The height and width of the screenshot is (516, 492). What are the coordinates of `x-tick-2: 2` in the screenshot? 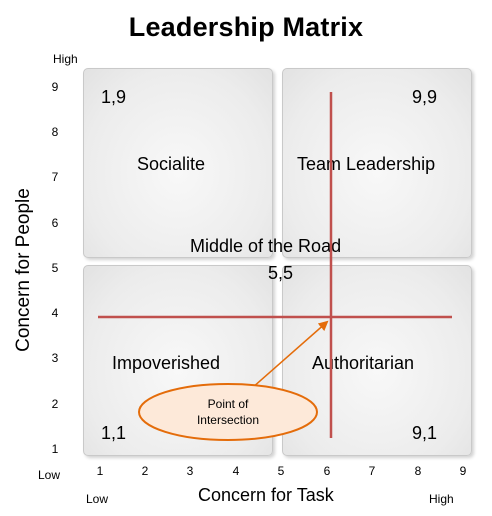 It's located at (145, 471).